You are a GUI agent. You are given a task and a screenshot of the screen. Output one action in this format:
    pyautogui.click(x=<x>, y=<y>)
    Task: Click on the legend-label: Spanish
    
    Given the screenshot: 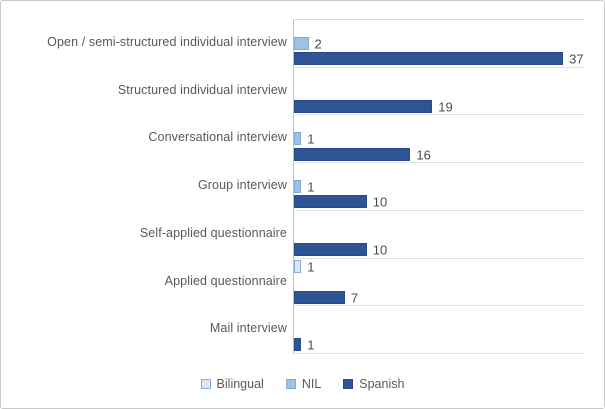 What is the action you would take?
    pyautogui.click(x=382, y=384)
    